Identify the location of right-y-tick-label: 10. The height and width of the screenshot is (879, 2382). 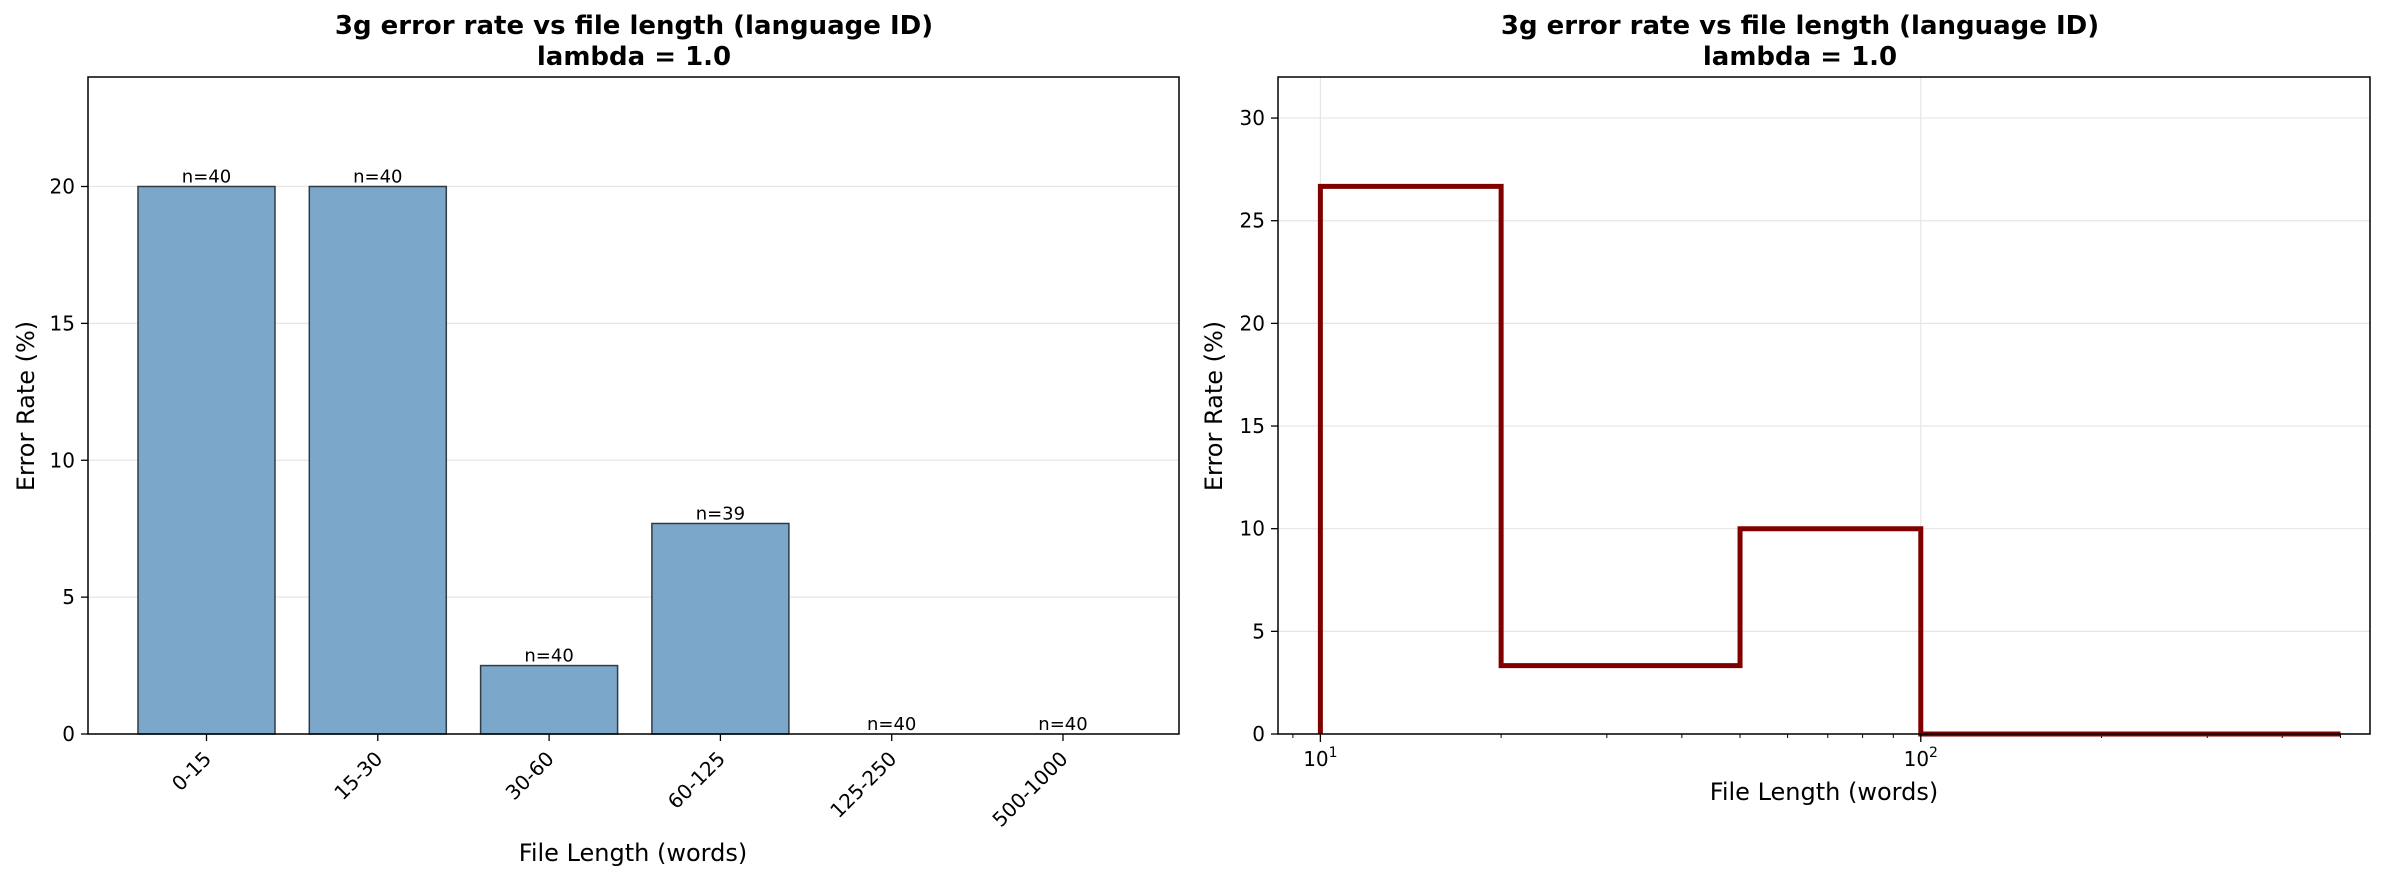
(1252, 529).